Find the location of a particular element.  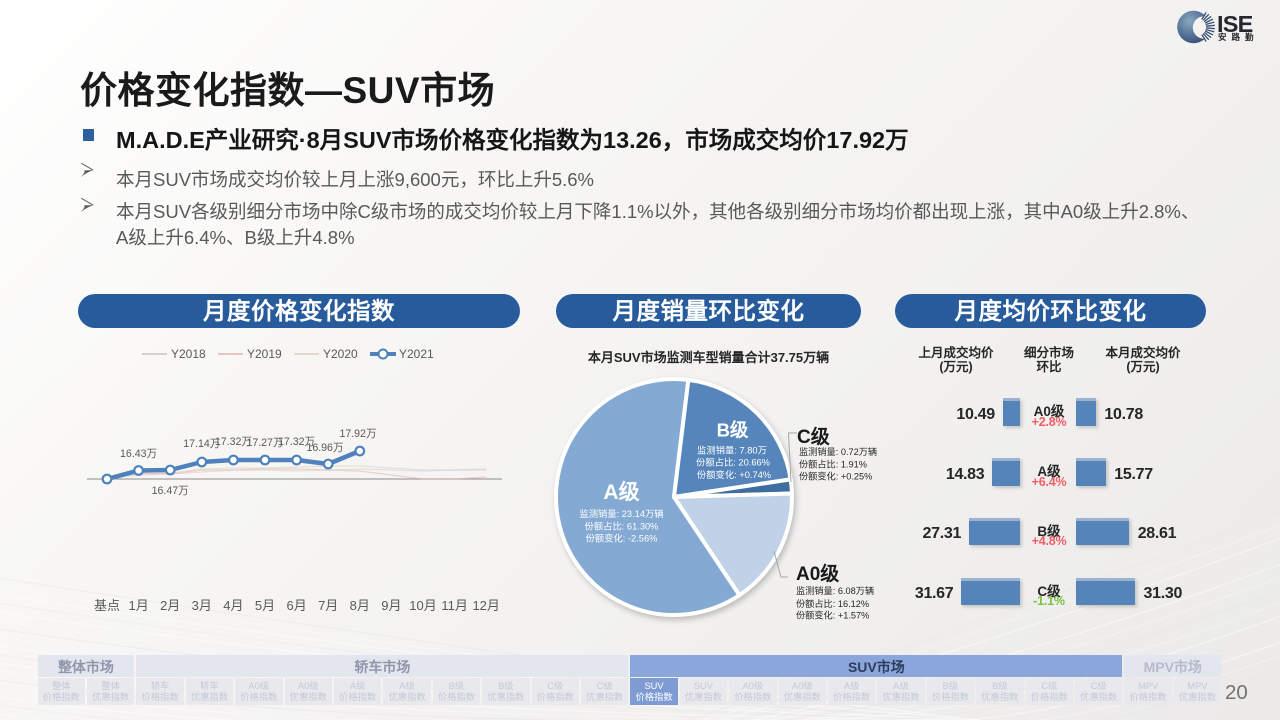

svg-text: 监测销量: 0.72万辆 is located at coordinates (838, 451).